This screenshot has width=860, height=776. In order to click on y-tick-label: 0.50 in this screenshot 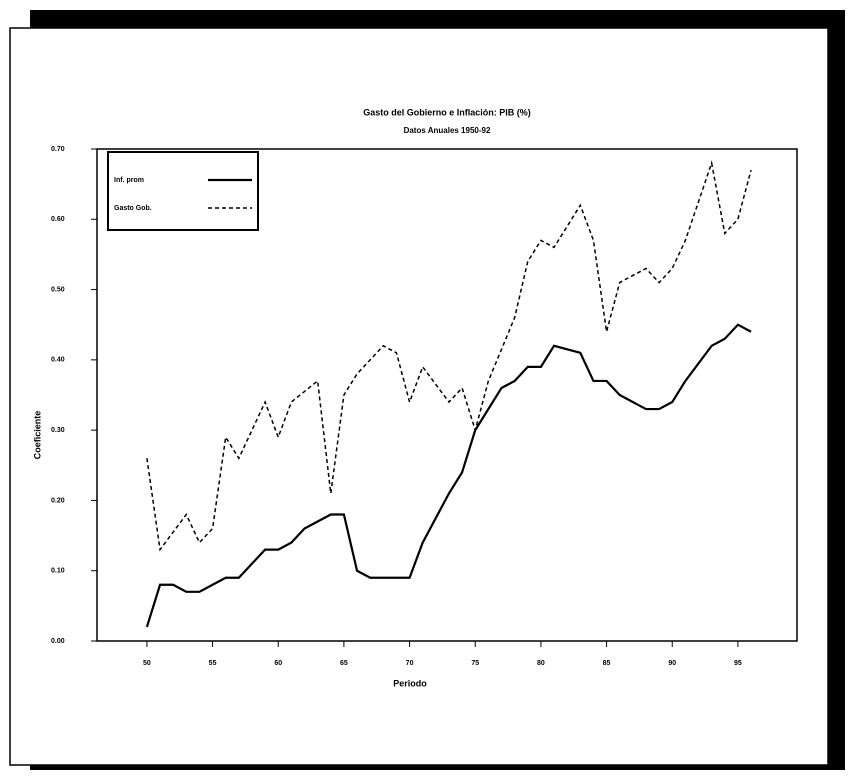, I will do `click(58, 289)`.